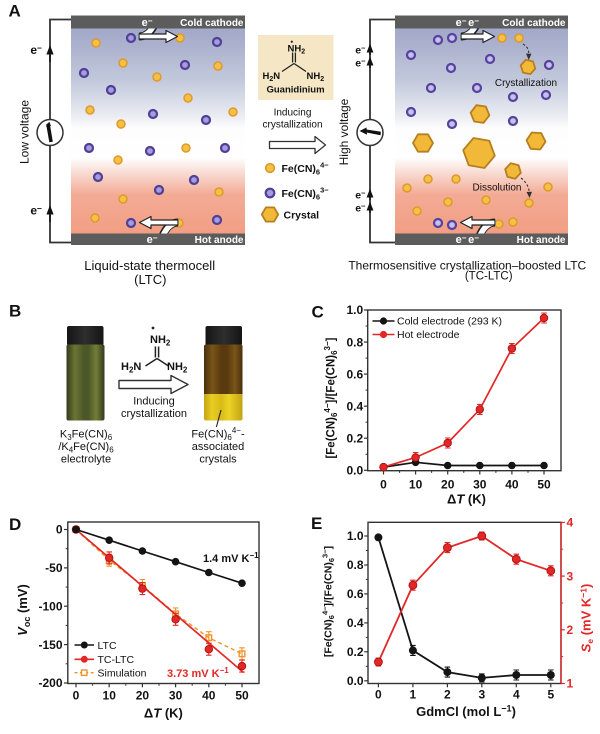 This screenshot has width=600, height=734. Describe the element at coordinates (25, 132) in the screenshot. I see `svg-text: Low voltage` at that location.